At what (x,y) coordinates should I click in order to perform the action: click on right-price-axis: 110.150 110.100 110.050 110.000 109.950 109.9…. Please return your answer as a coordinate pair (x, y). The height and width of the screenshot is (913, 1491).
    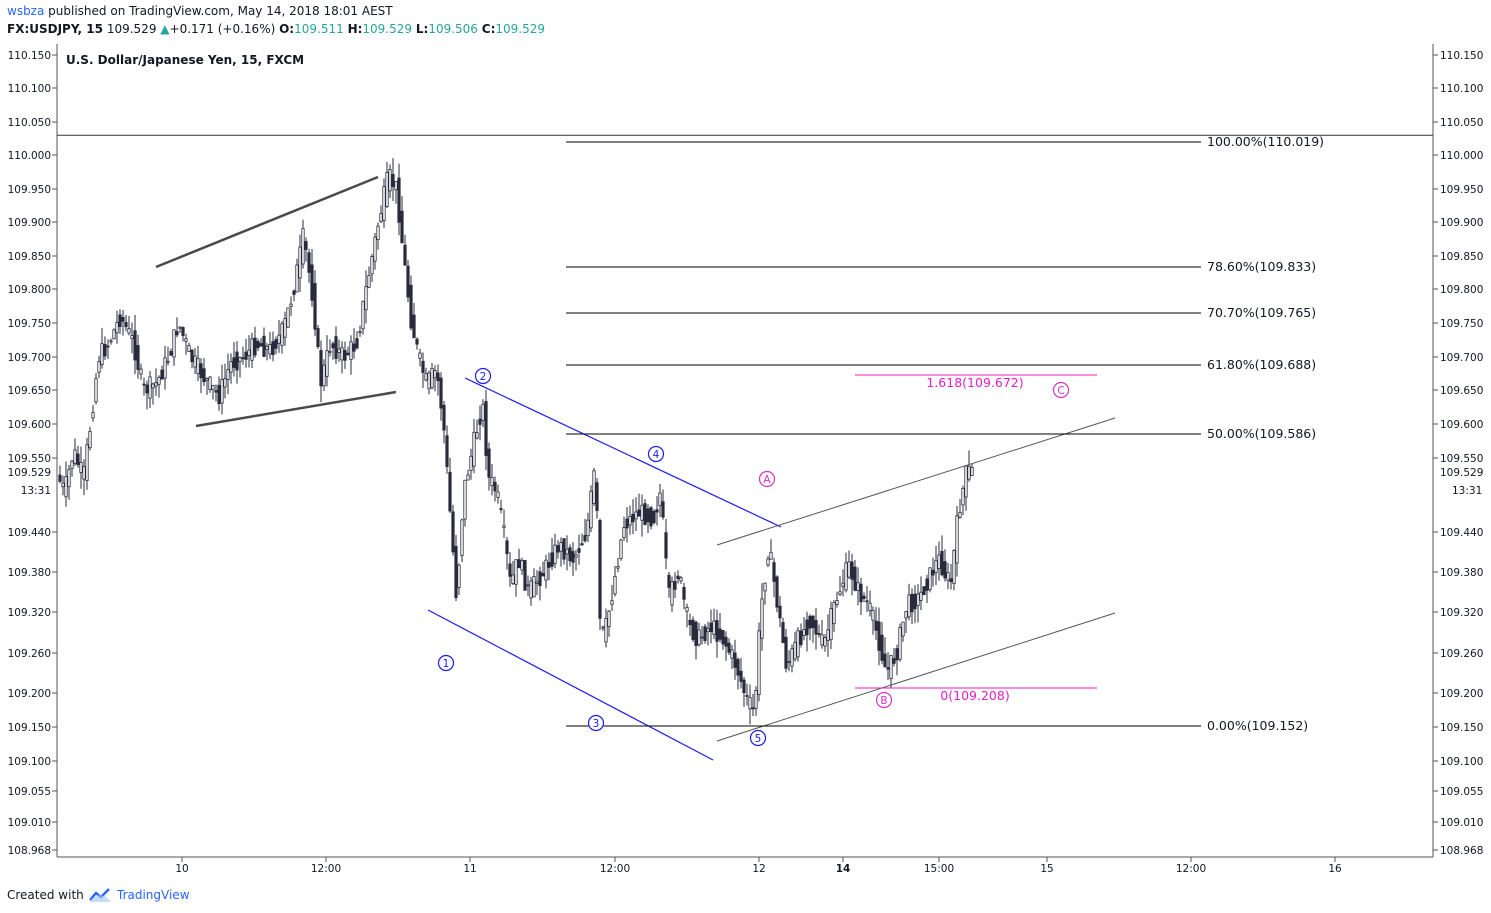
    Looking at the image, I should click on (1458, 453).